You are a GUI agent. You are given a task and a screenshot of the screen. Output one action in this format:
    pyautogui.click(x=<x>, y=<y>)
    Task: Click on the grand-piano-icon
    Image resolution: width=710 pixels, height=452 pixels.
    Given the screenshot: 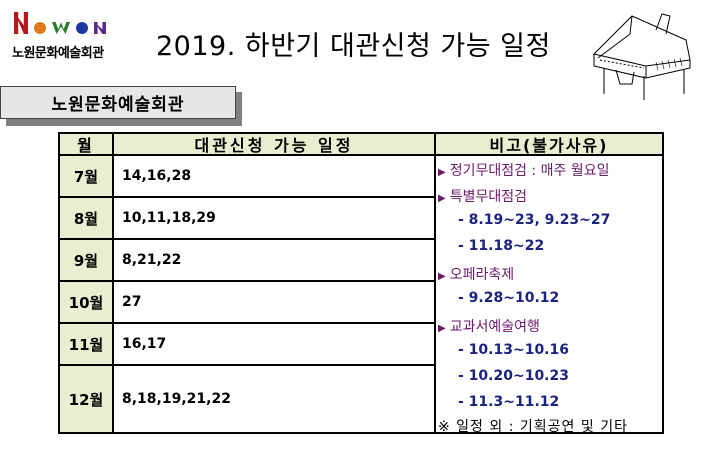 What is the action you would take?
    pyautogui.click(x=642, y=56)
    